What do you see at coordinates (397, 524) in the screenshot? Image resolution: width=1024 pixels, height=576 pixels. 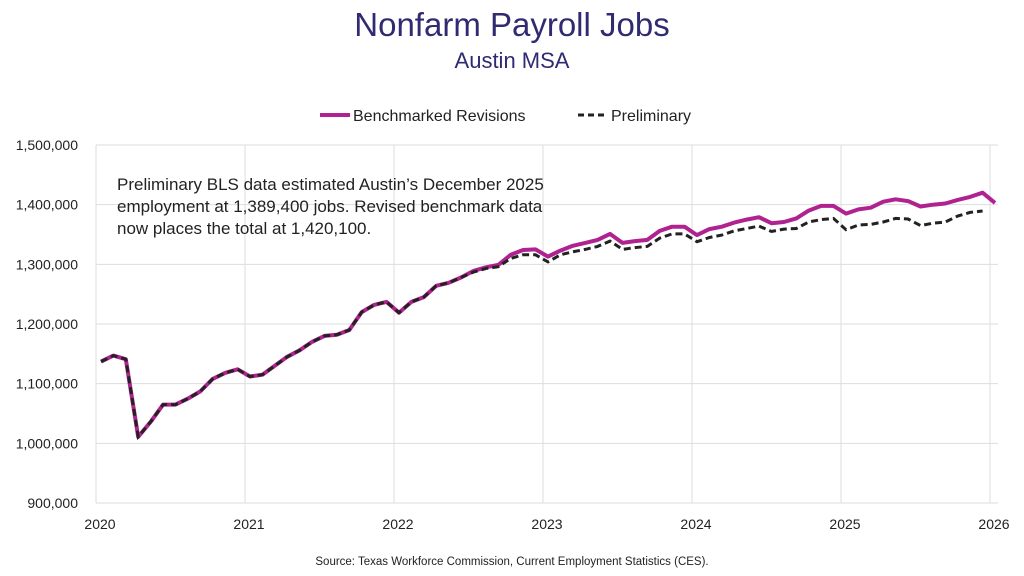 I see `x-tick-label: 2022` at bounding box center [397, 524].